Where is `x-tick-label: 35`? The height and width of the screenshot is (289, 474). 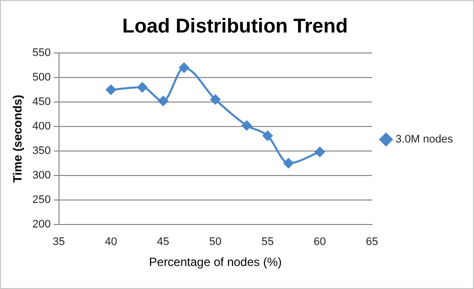
x-tick-label: 35 is located at coordinates (58, 242).